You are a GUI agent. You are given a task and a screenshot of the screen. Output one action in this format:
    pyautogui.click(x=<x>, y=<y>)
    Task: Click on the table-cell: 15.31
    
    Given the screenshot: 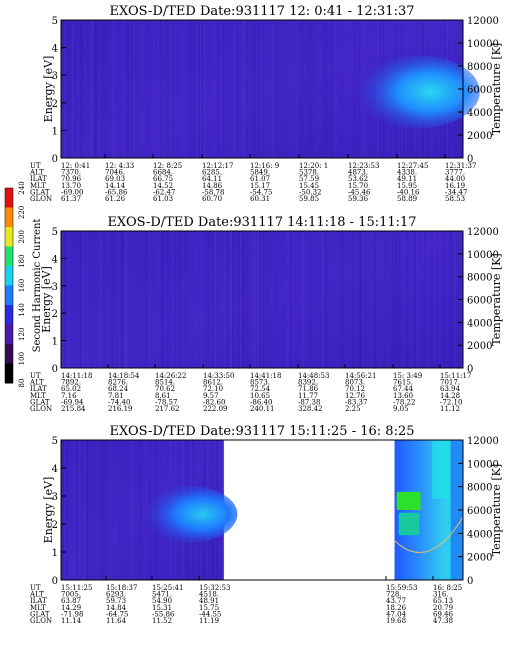 What is the action you would take?
    pyautogui.click(x=162, y=608)
    